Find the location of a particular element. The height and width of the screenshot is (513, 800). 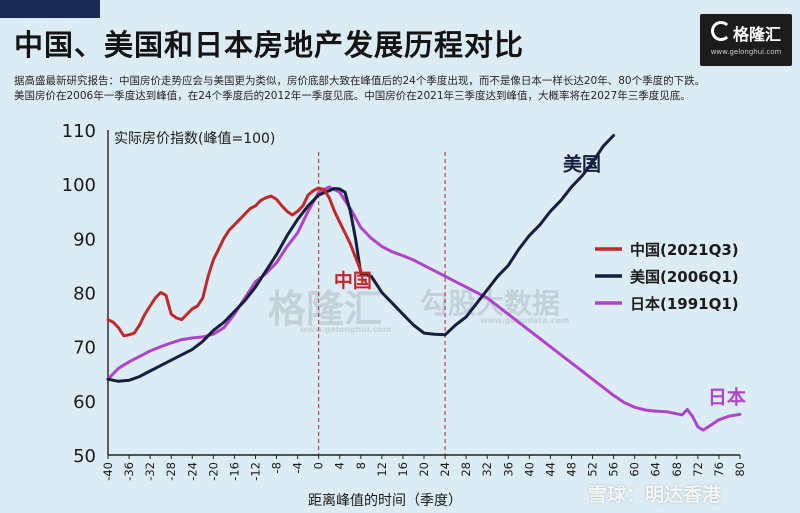

x-tick-label: 36 is located at coordinates (508, 469).